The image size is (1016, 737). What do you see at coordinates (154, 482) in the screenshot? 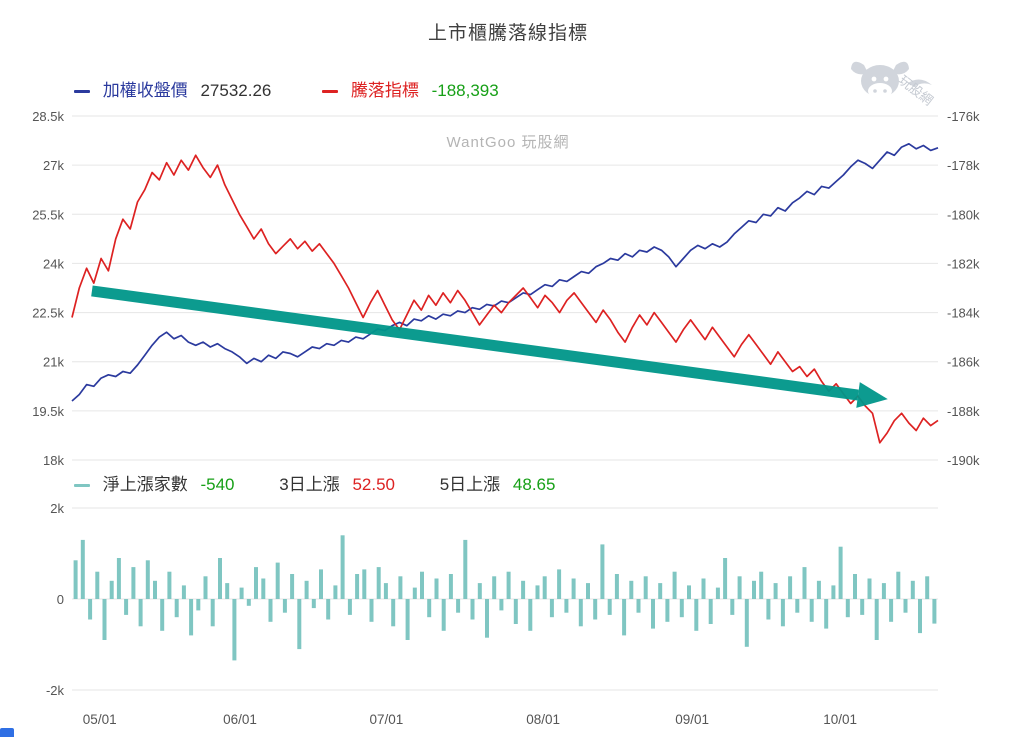
I see `legend-net-advances: 淨上漲家數 -540` at bounding box center [154, 482].